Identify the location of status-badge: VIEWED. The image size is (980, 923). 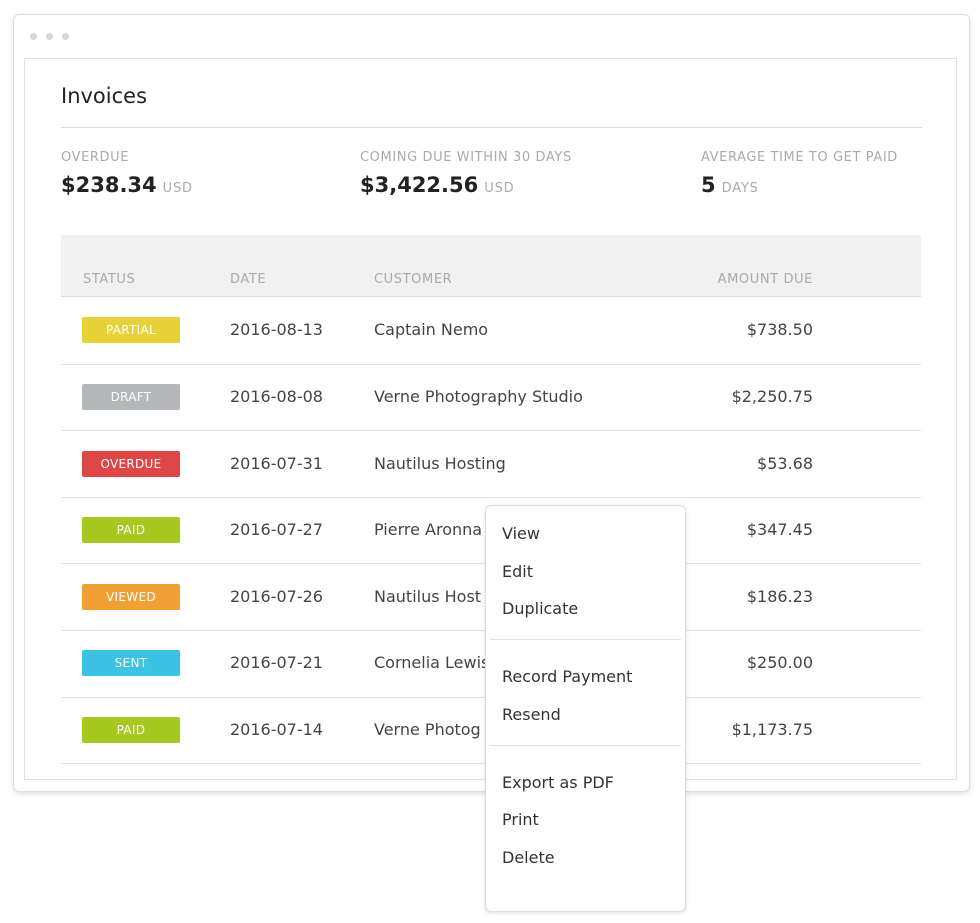
(131, 596).